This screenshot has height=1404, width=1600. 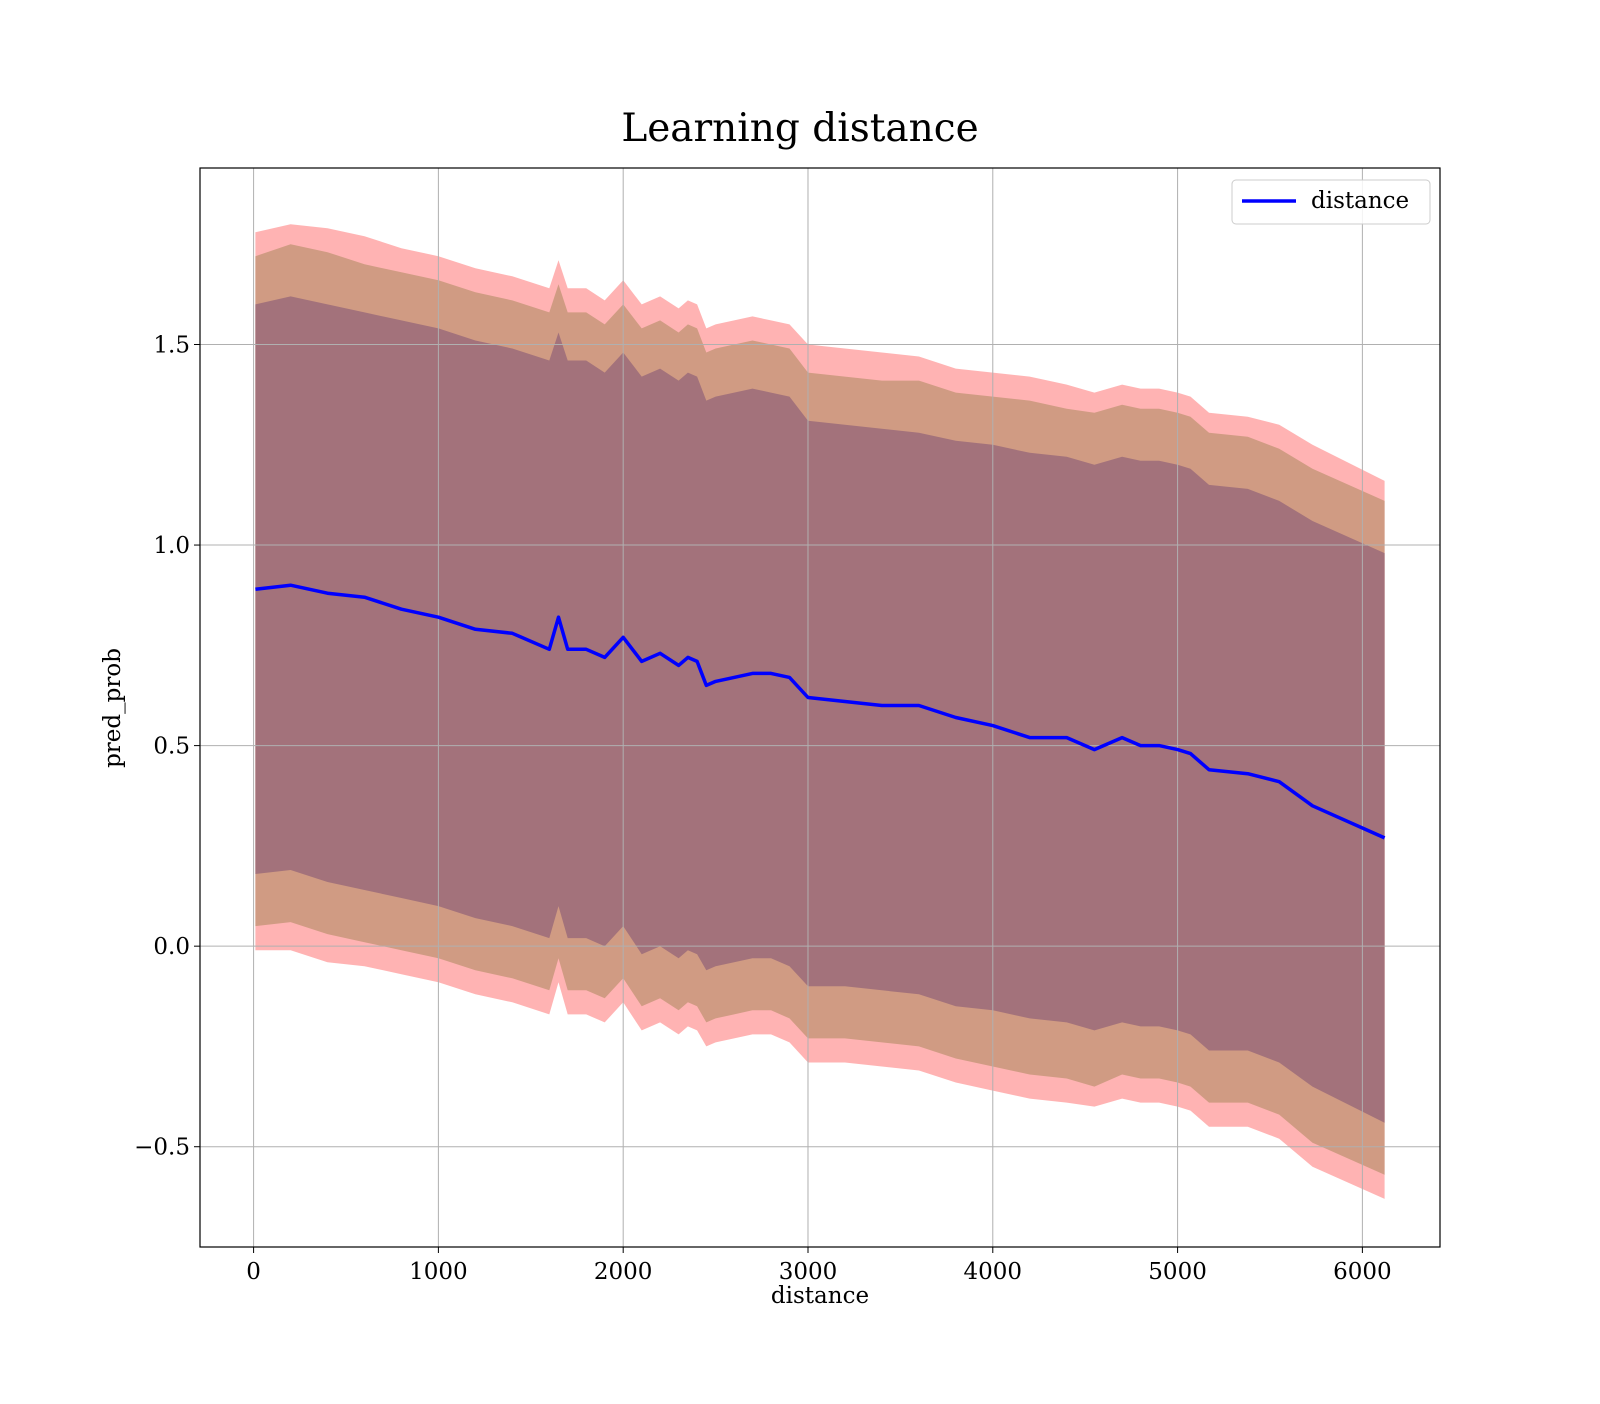 I want to click on y-tick-label: 0.0, so click(x=171, y=947).